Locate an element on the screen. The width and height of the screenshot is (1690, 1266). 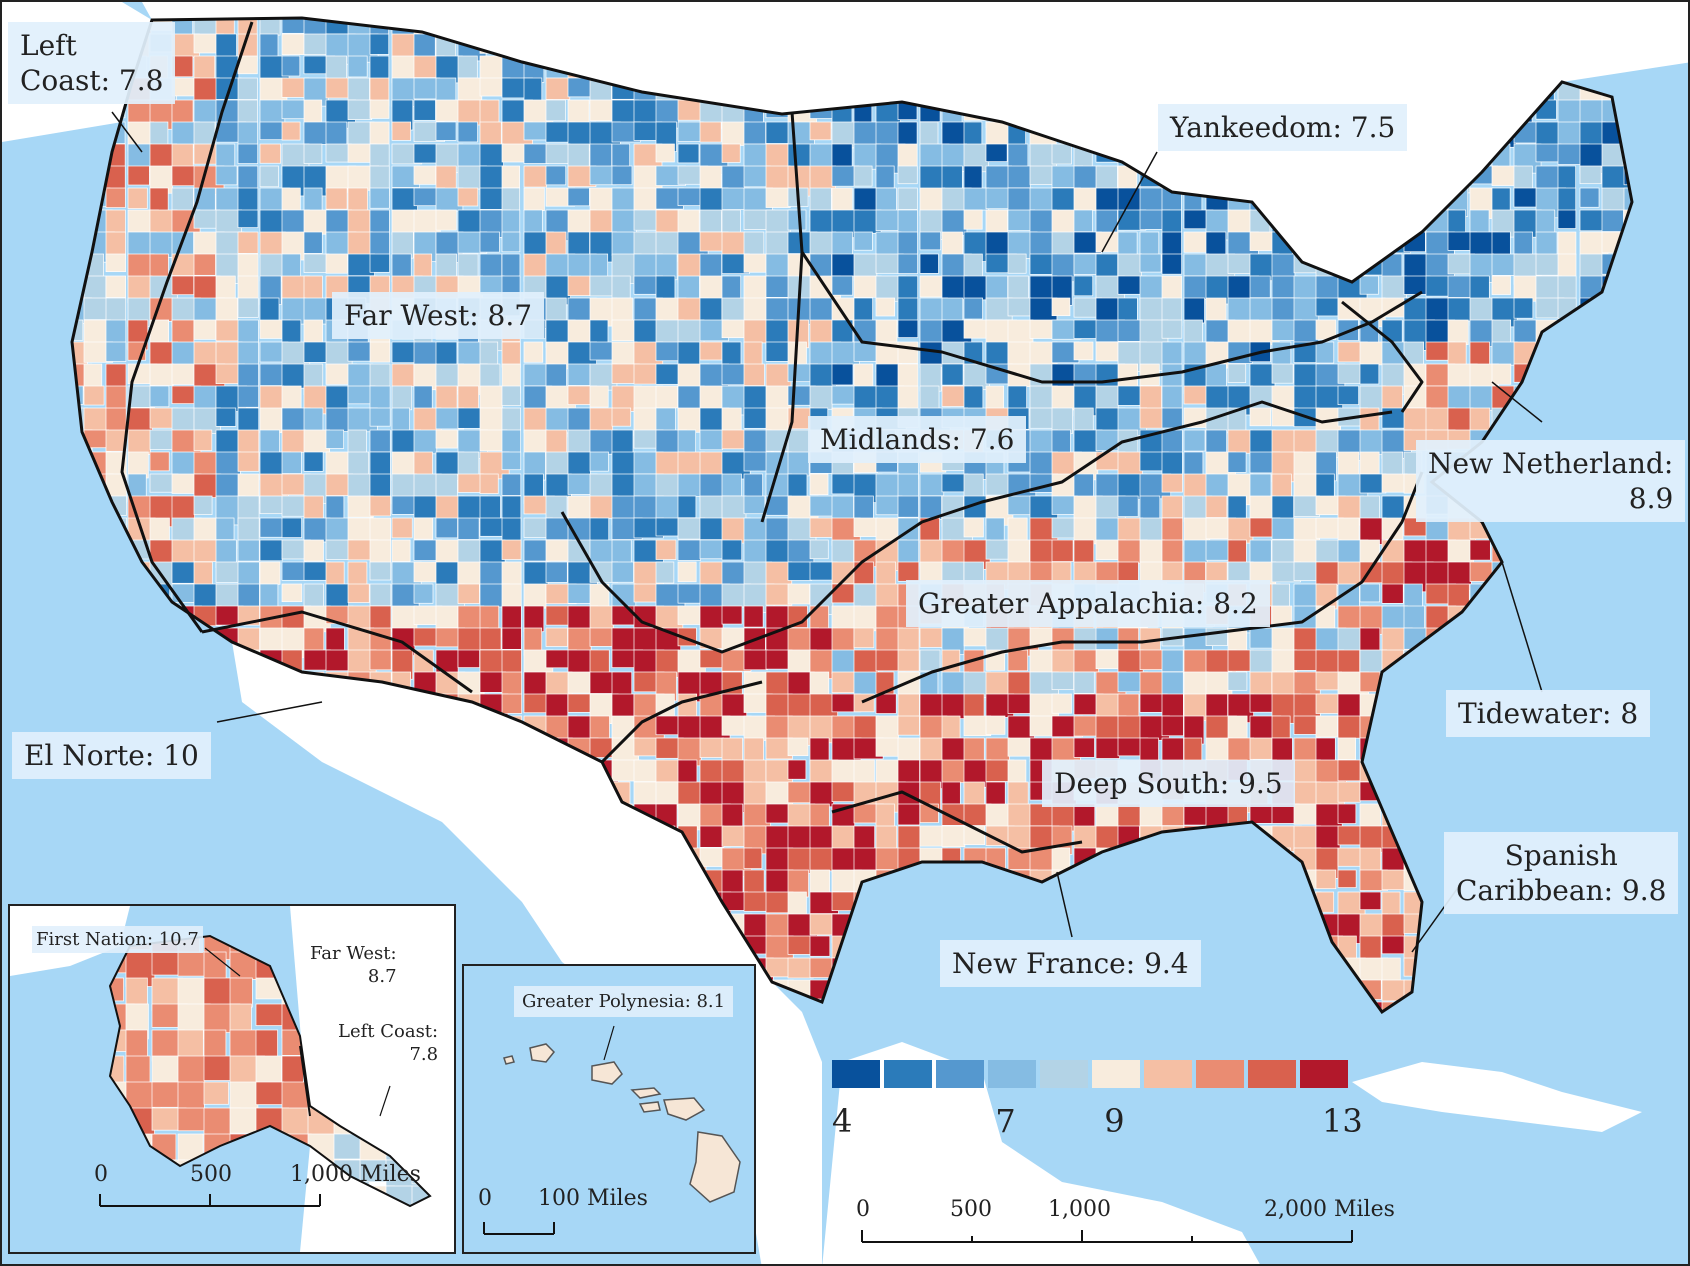
left-coast-line2: Coast: 7.8 is located at coordinates (92, 80).